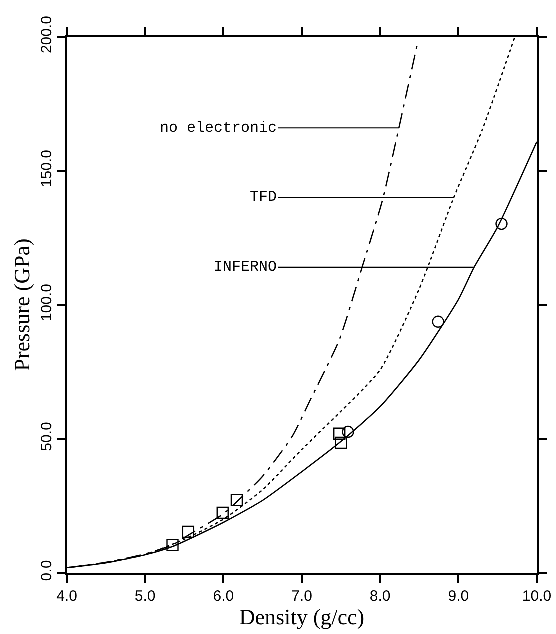 Image resolution: width=556 pixels, height=634 pixels. What do you see at coordinates (145, 596) in the screenshot?
I see `x-tick-label: 5.0` at bounding box center [145, 596].